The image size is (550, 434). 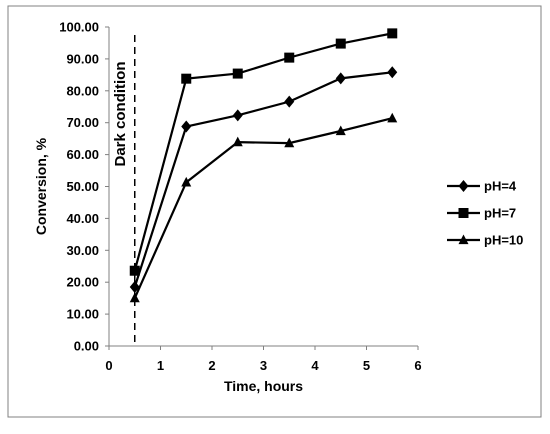 What do you see at coordinates (315, 365) in the screenshot?
I see `x-tick-label: 4` at bounding box center [315, 365].